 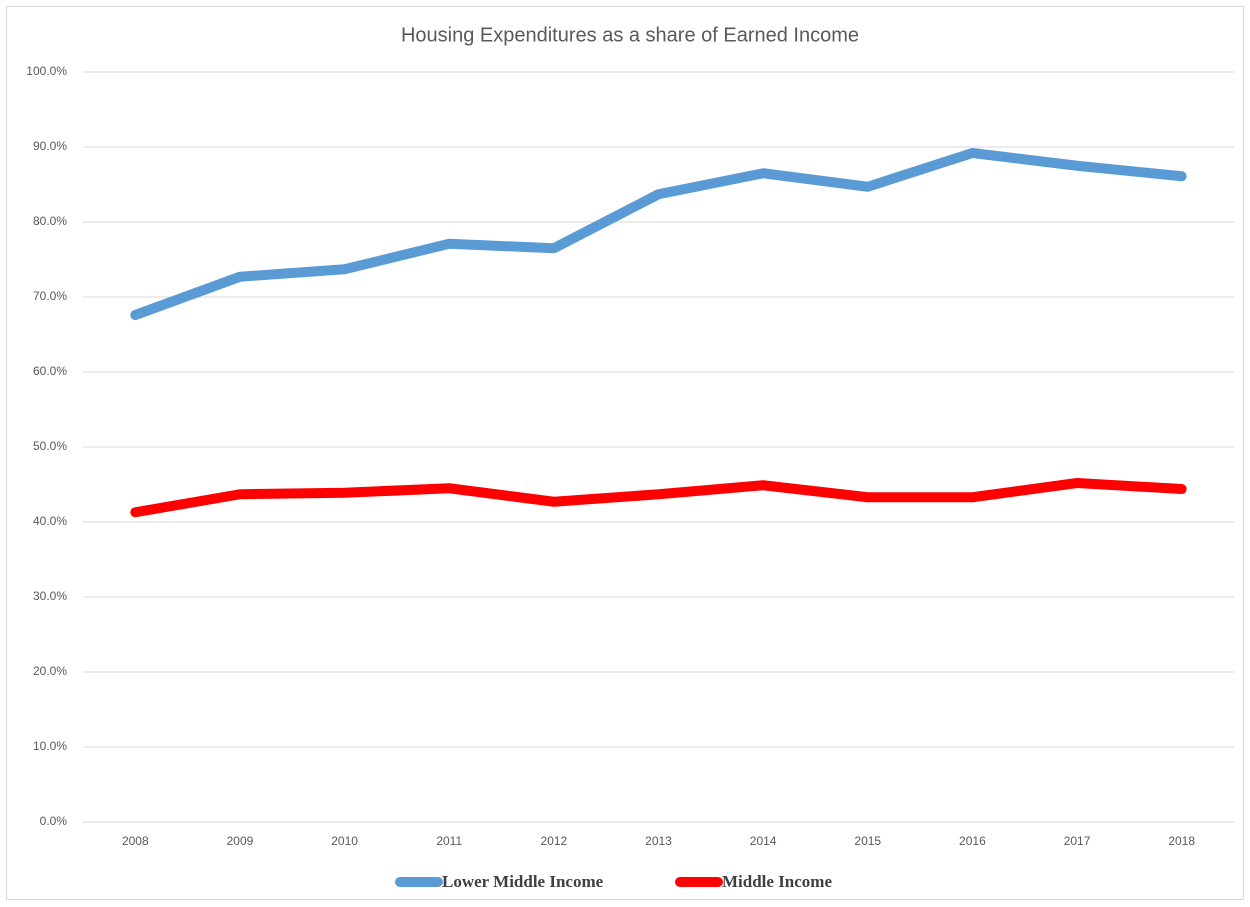 I want to click on y-tick-label: 10.0%, so click(x=50, y=746).